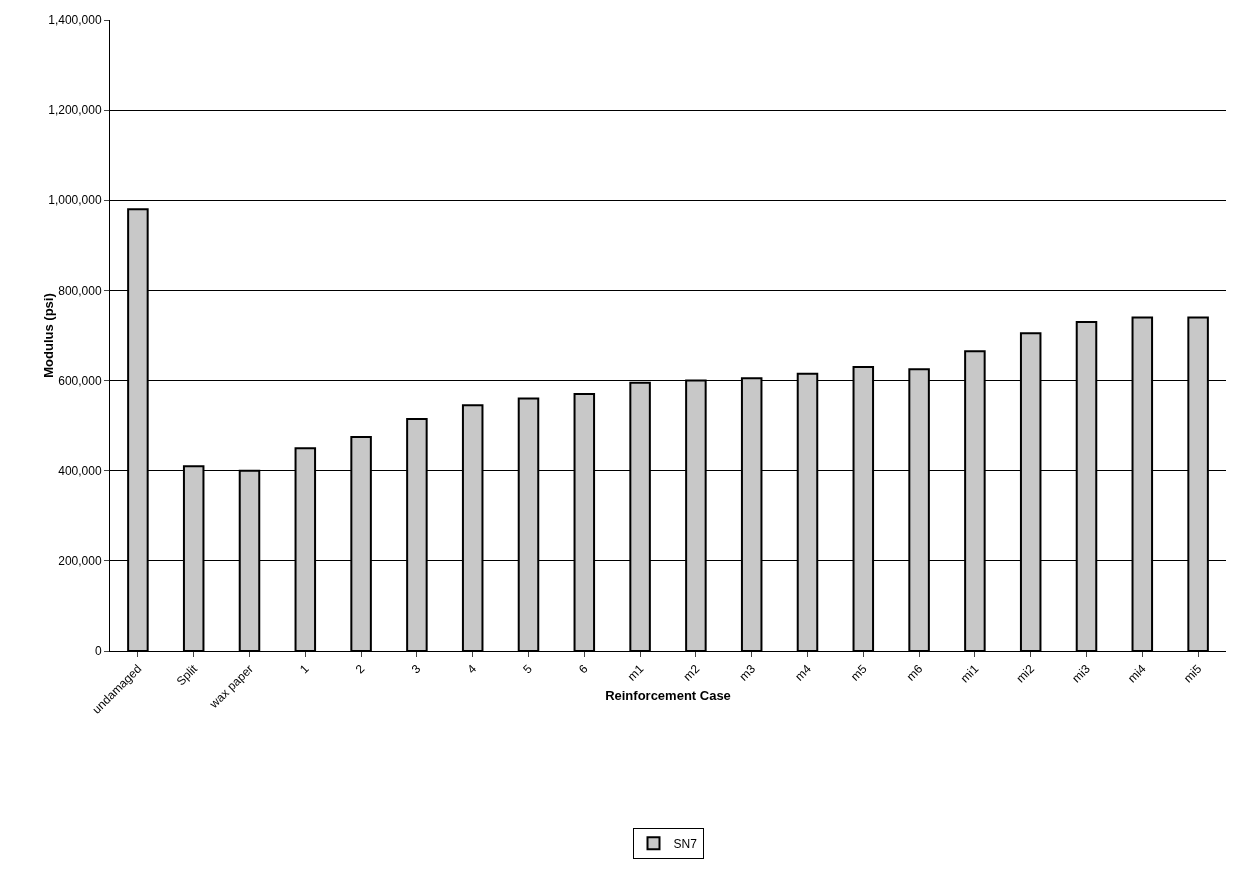 This screenshot has height=871, width=1256. What do you see at coordinates (80, 380) in the screenshot?
I see `y-tick-label: 600,000` at bounding box center [80, 380].